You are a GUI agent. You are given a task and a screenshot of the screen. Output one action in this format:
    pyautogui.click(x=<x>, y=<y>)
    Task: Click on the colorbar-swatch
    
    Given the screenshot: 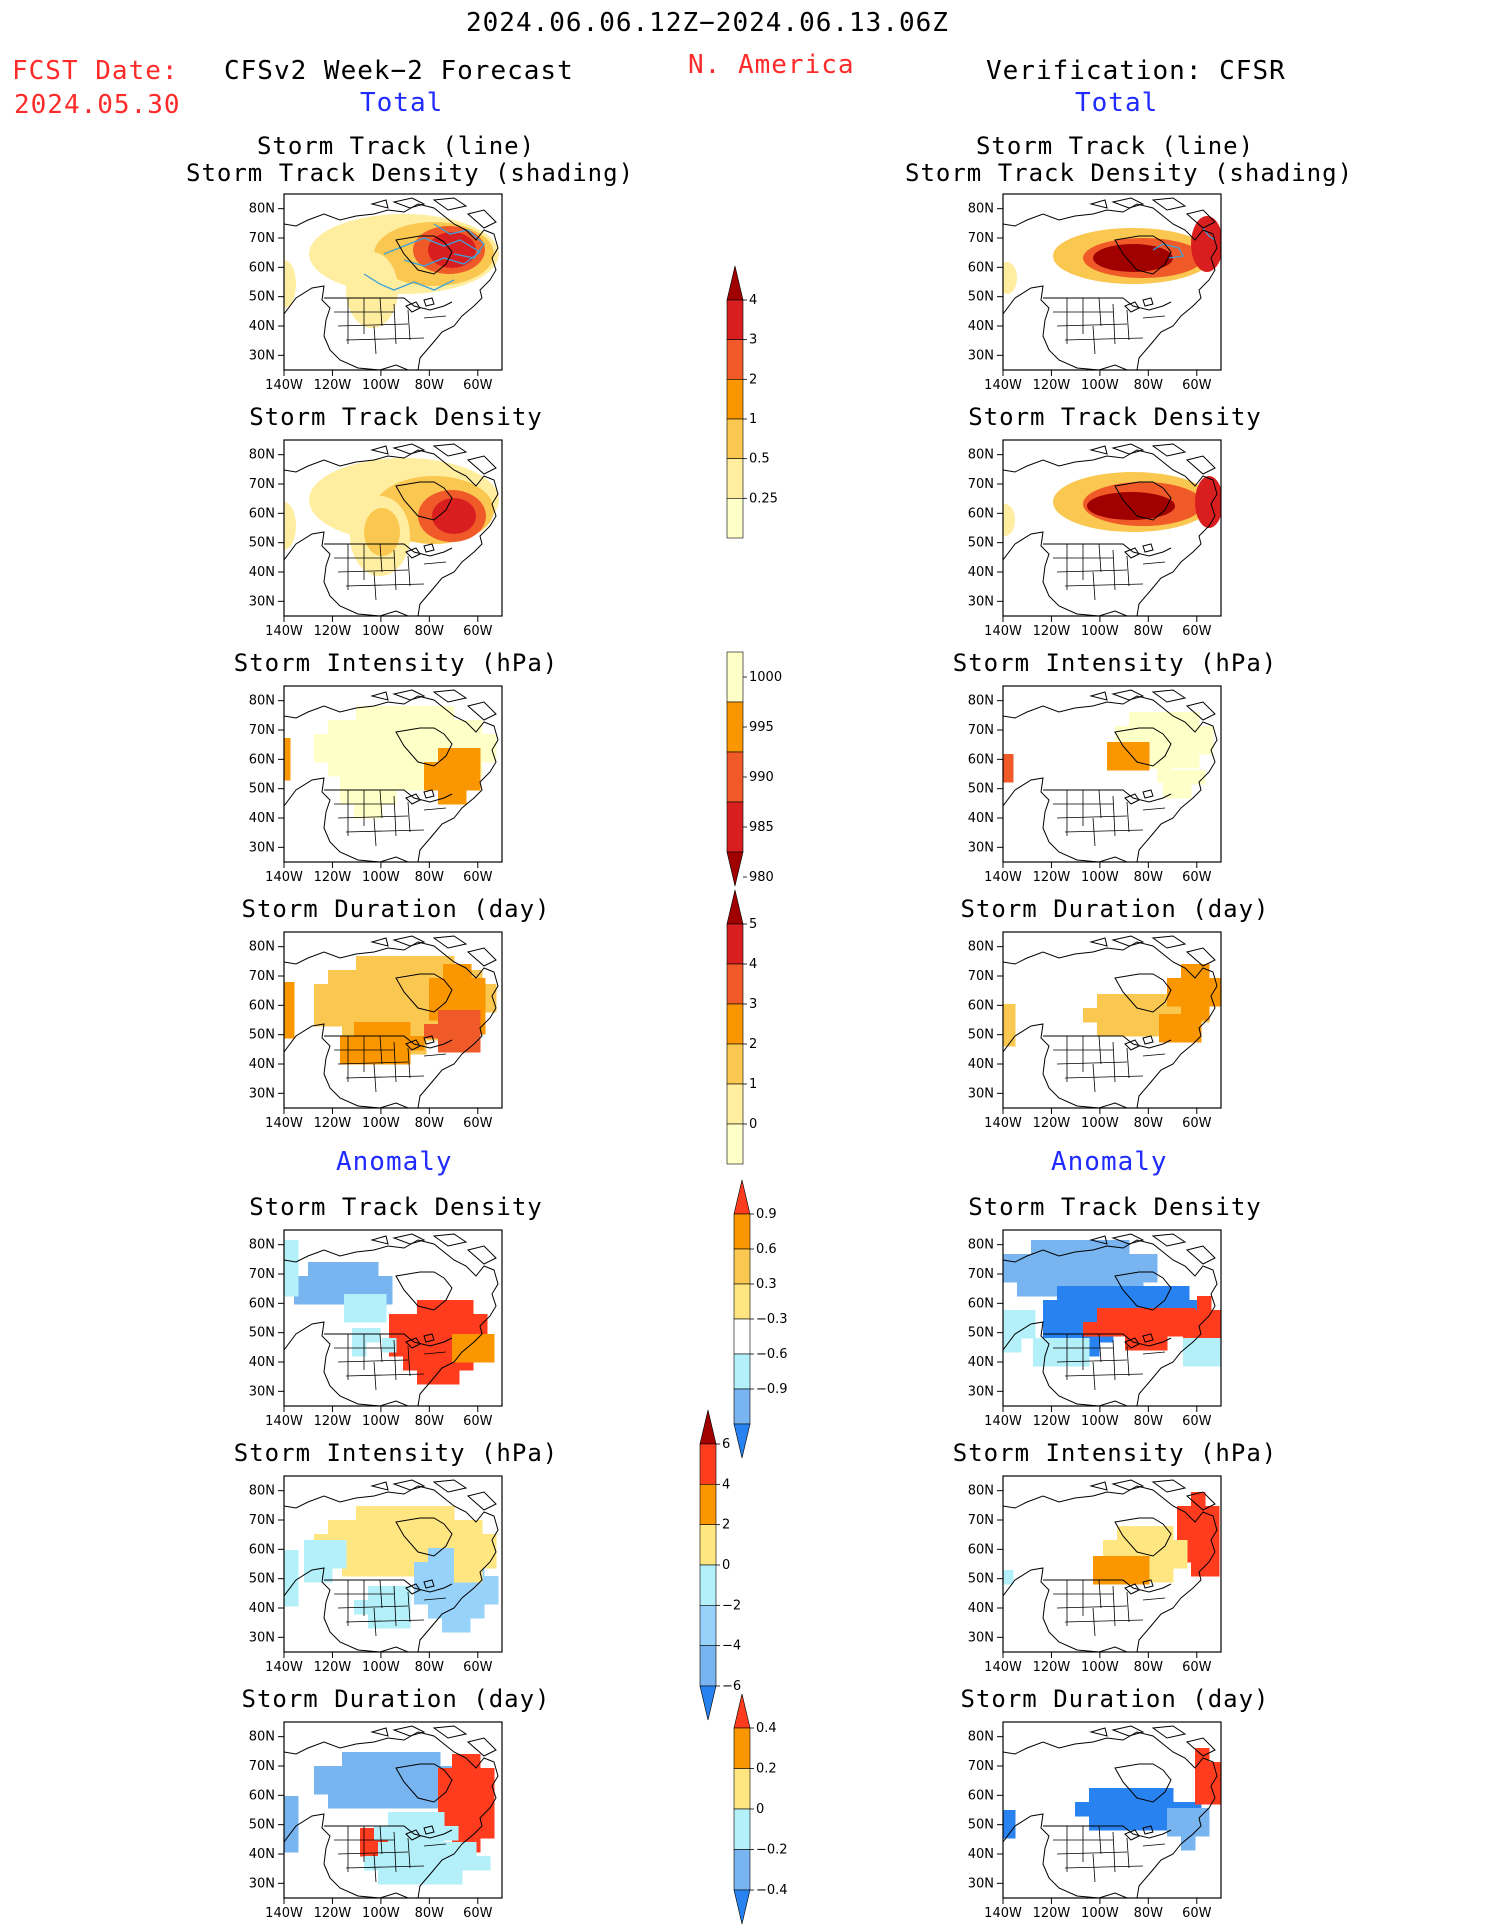 What is the action you would take?
    pyautogui.click(x=742, y=1870)
    